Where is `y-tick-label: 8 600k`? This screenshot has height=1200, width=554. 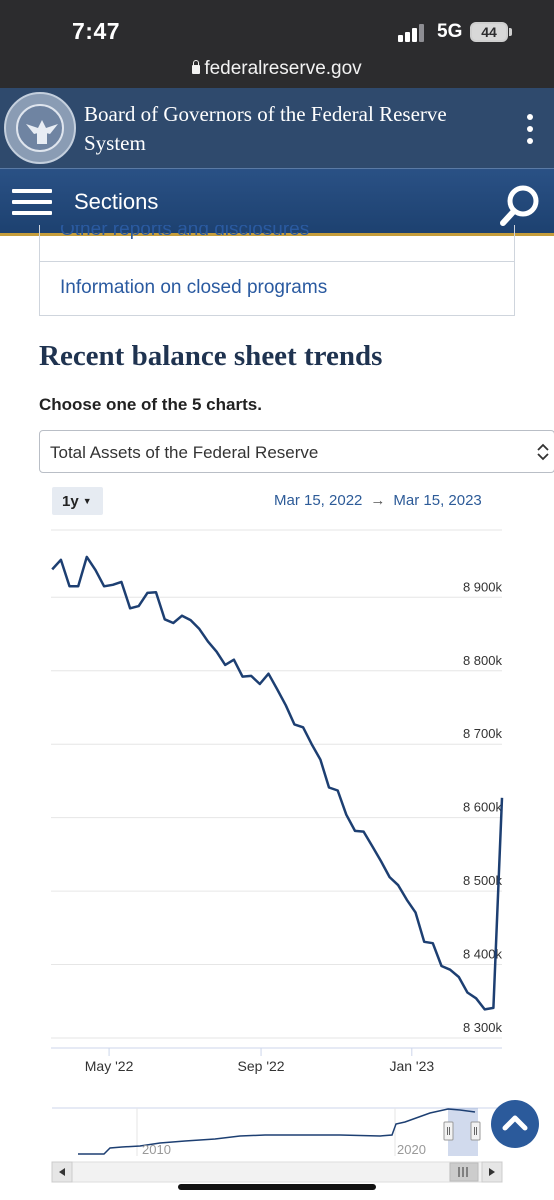 y-tick-label: 8 600k is located at coordinates (483, 807).